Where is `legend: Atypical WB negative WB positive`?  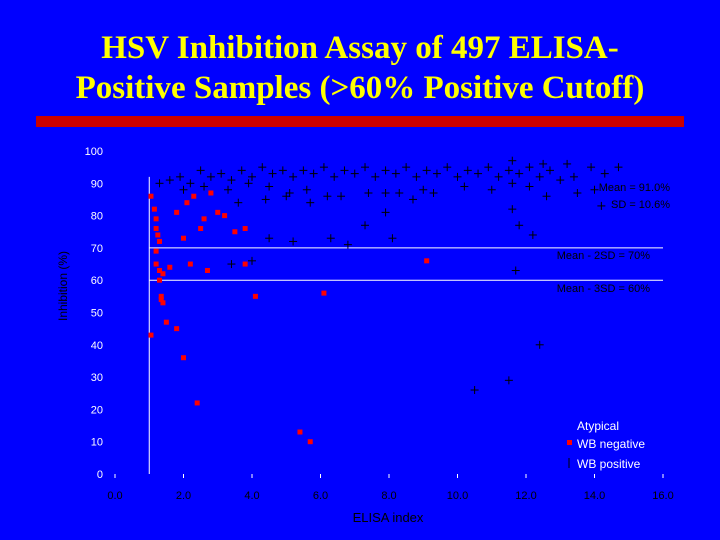 legend: Atypical WB negative WB positive is located at coordinates (606, 445).